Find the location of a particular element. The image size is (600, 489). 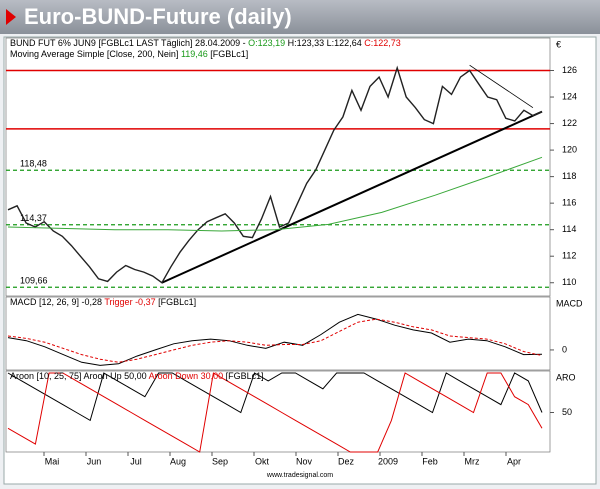

y-tick-label: 122 is located at coordinates (569, 123).